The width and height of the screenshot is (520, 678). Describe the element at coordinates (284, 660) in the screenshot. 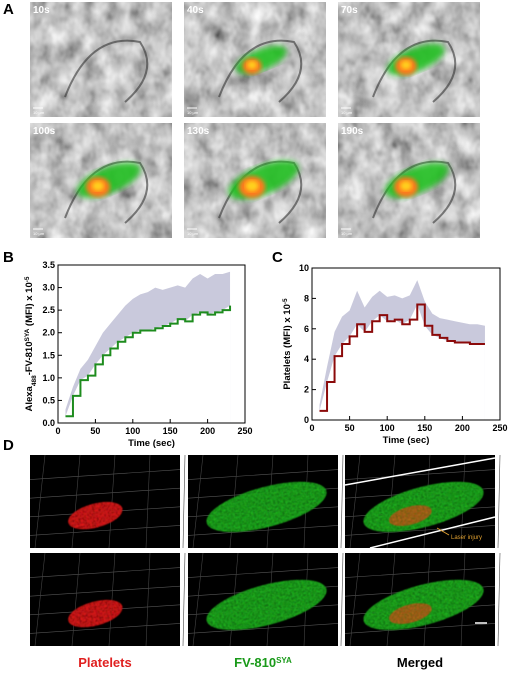

I see `channel-label-part: SYA` at that location.